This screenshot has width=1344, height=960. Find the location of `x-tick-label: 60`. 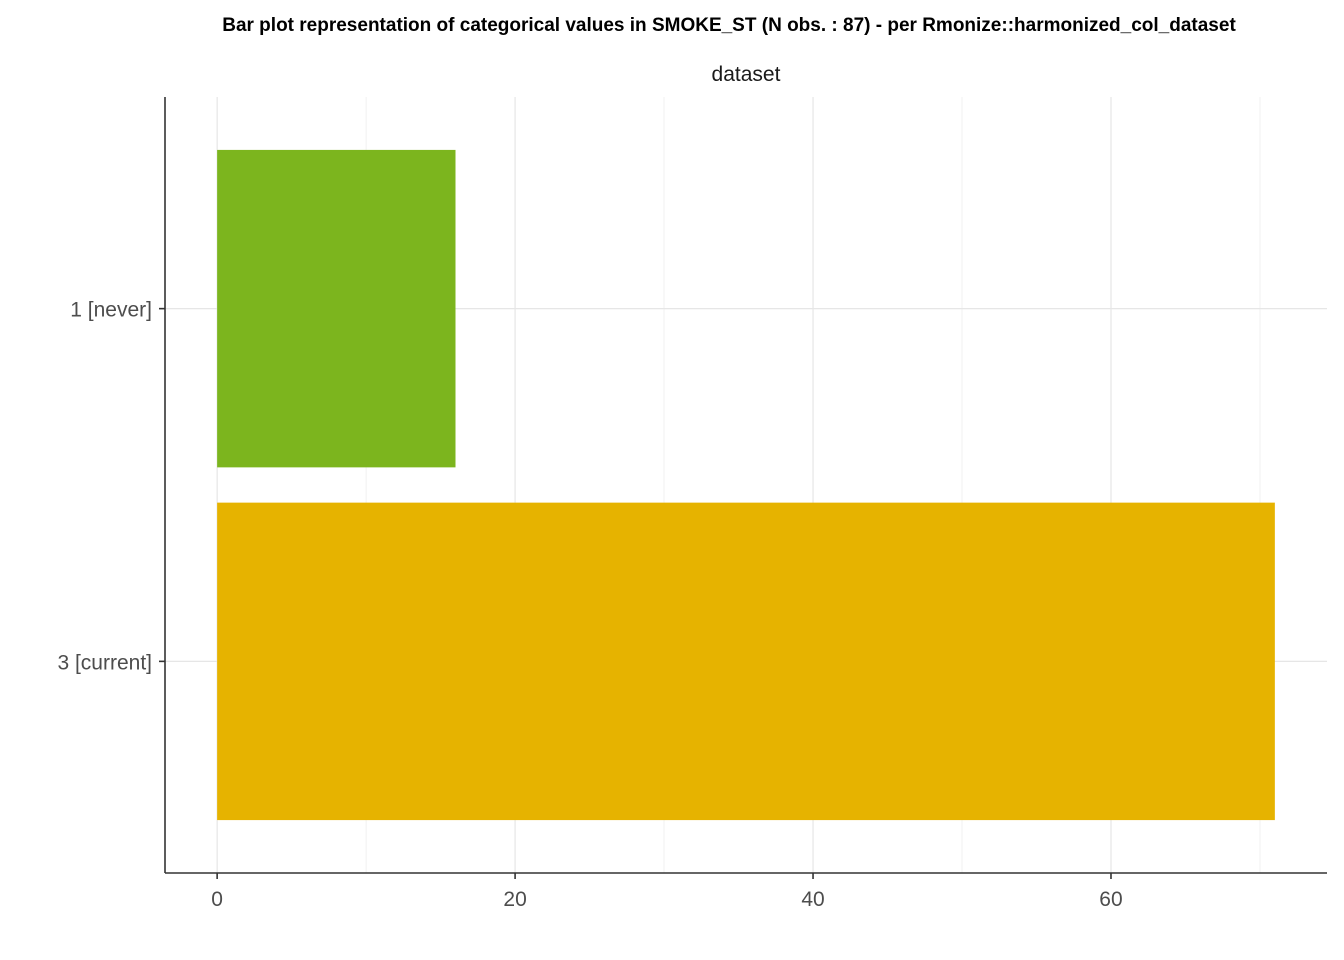

x-tick-label: 60 is located at coordinates (1110, 899).